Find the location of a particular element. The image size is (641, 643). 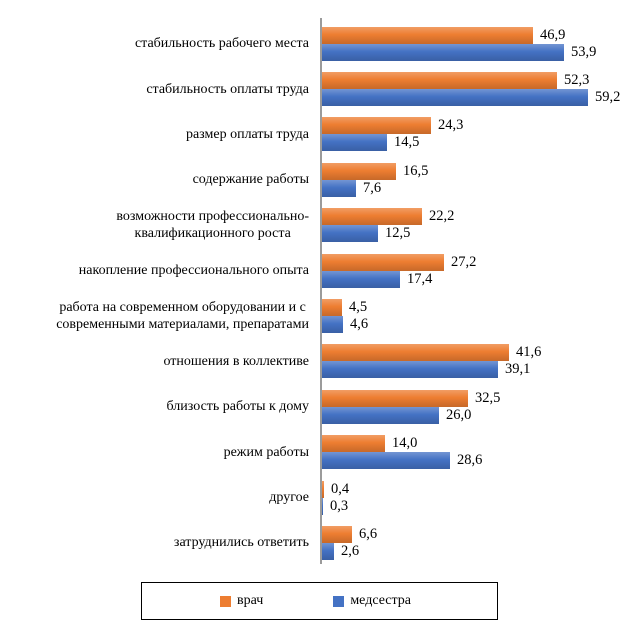

bar-group: 14,0 28,6 is located at coordinates (402, 452).